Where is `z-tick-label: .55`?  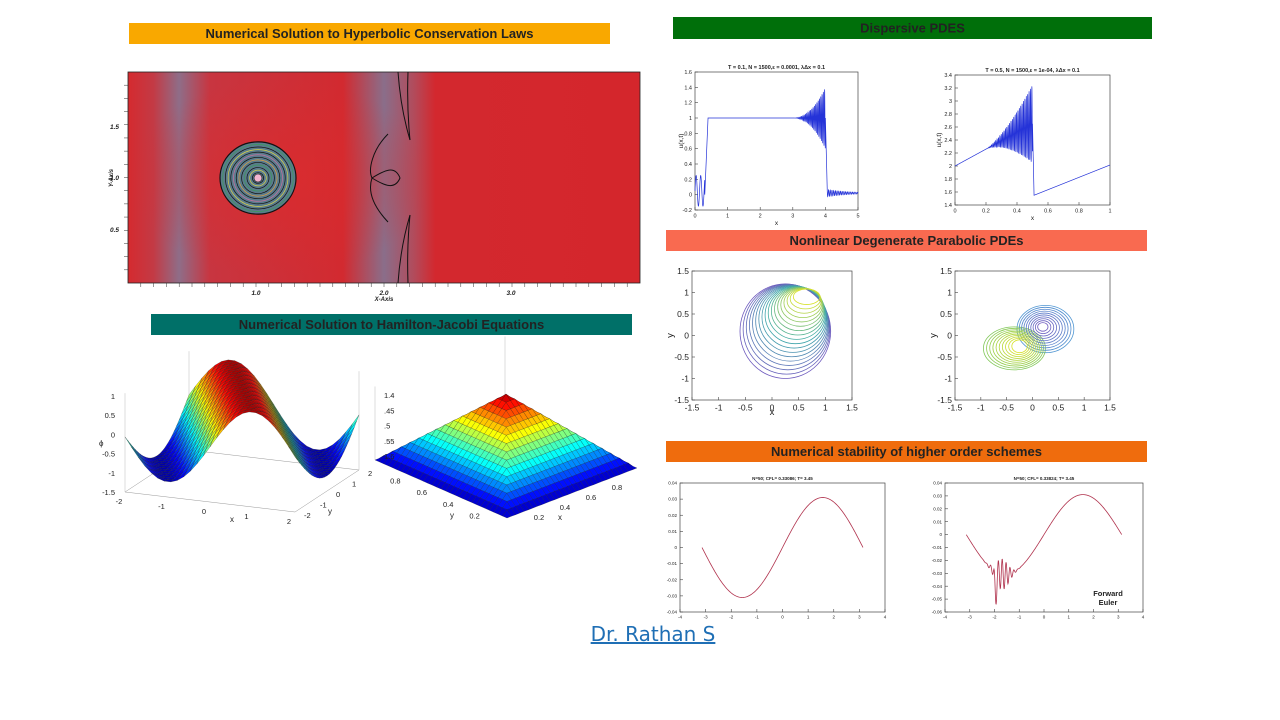 z-tick-label: .55 is located at coordinates (389, 441).